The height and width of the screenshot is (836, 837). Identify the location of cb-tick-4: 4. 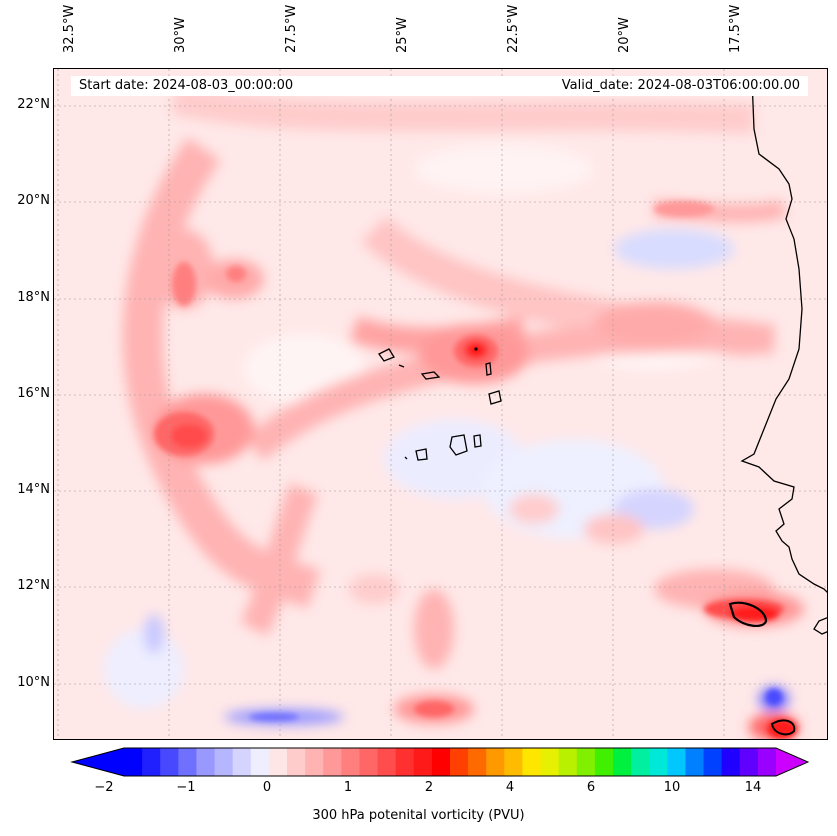
(510, 787).